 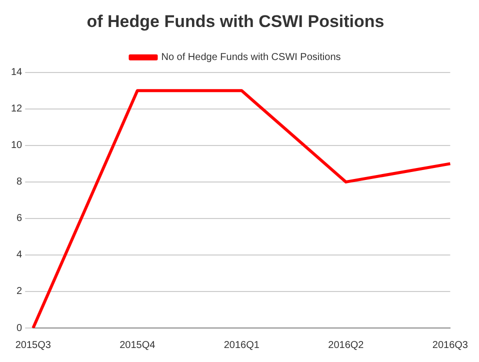 I want to click on y-tick-label: 2, so click(x=19, y=292).